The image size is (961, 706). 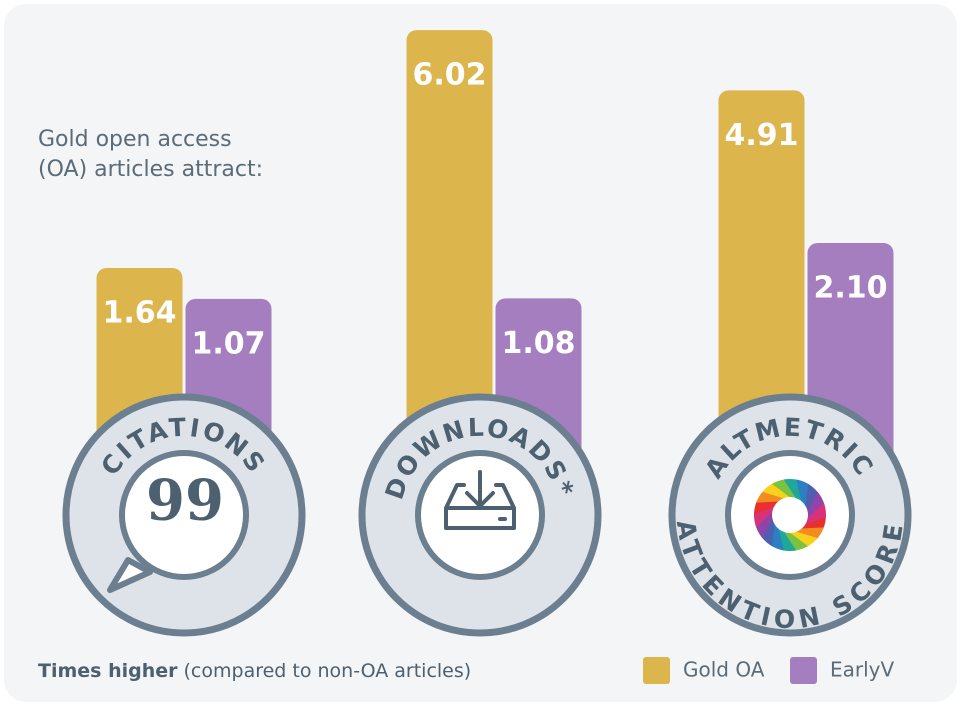 I want to click on value-label: 1.07, so click(x=228, y=343).